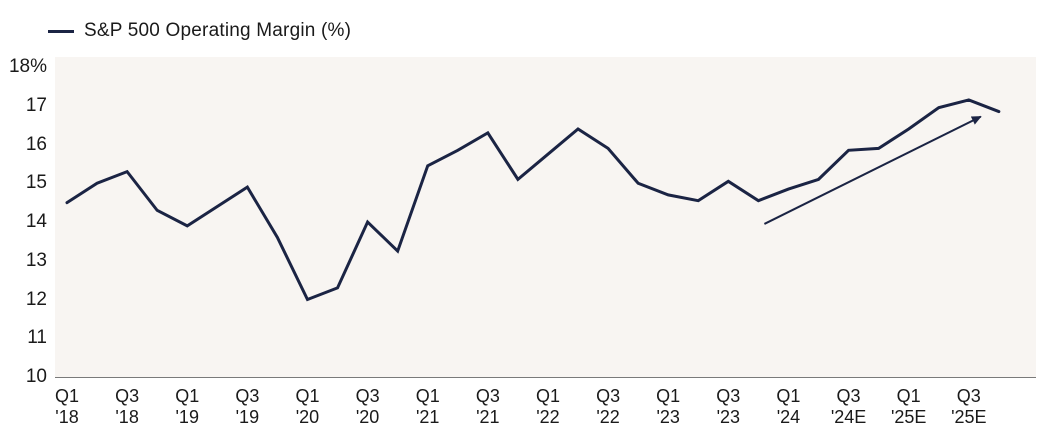 The width and height of the screenshot is (1042, 440). Describe the element at coordinates (36, 105) in the screenshot. I see `y-axis-tick-label: 17` at that location.